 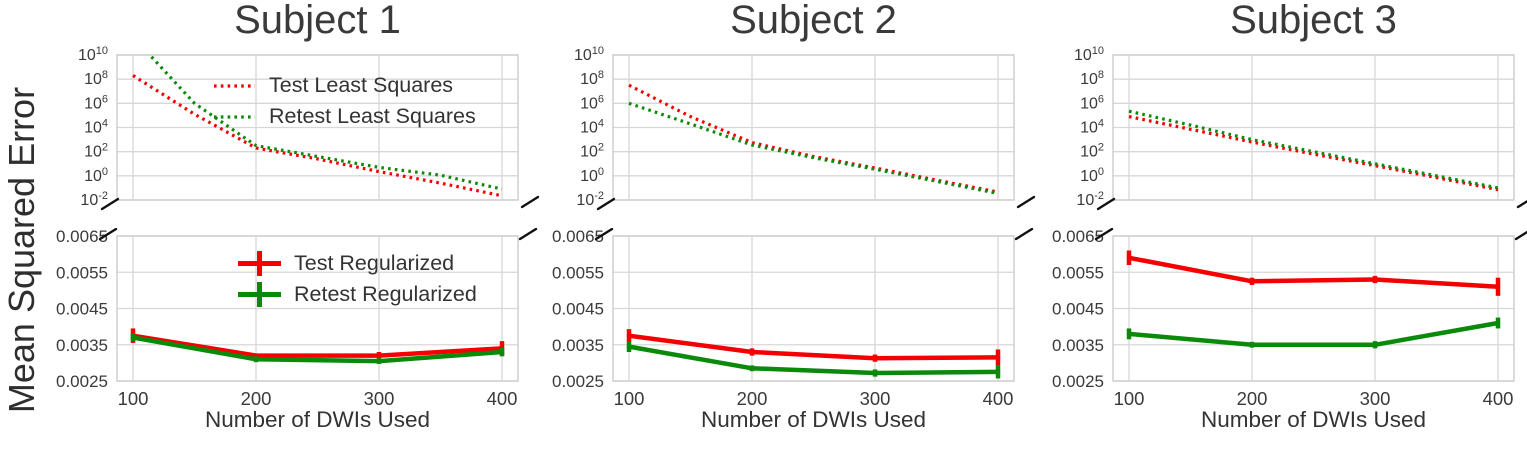 What do you see at coordinates (234, 117) in the screenshot?
I see `retest-least-squares-marker-icon` at bounding box center [234, 117].